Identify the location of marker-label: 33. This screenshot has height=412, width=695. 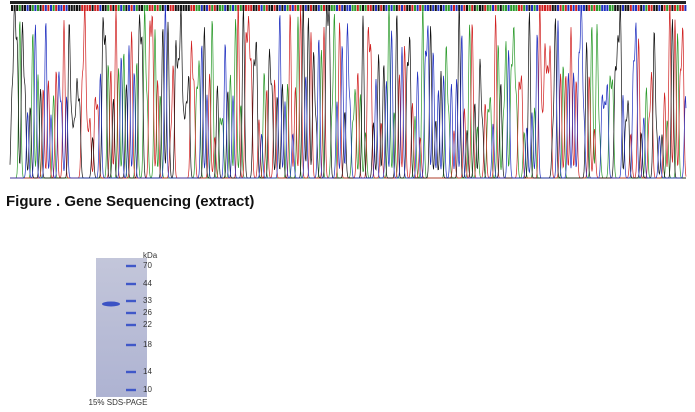
(147, 300).